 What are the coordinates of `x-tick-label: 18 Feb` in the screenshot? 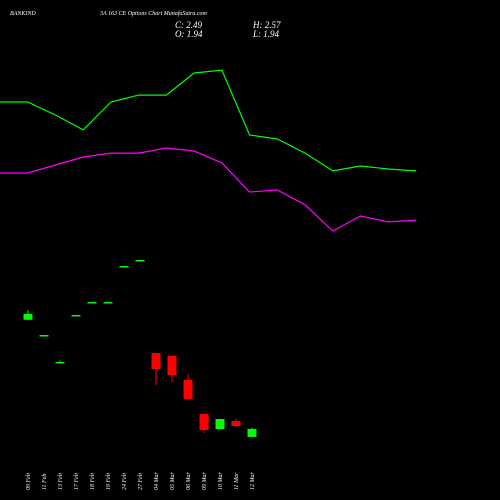 It's located at (93, 481).